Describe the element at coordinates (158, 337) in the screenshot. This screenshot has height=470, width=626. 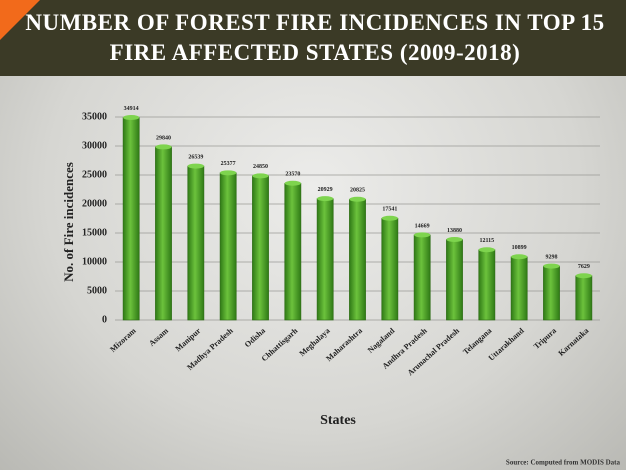
I see `x-tick-label: Assam` at that location.